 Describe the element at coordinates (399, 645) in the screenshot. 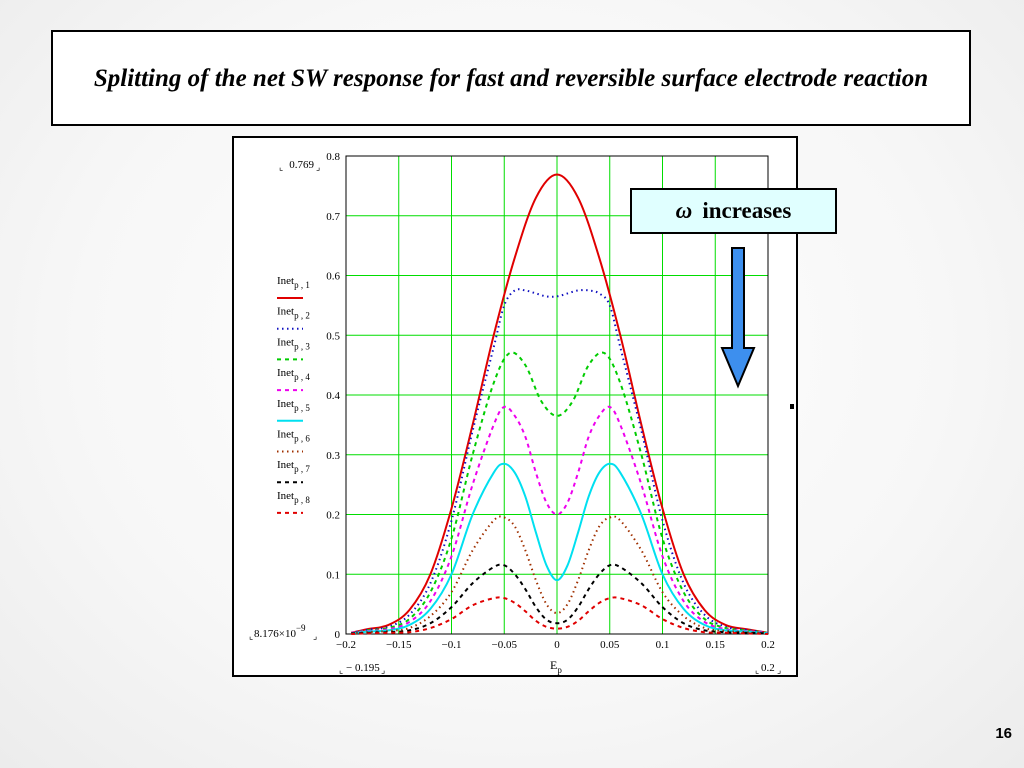

I see `x-tick-label: −0.15` at that location.